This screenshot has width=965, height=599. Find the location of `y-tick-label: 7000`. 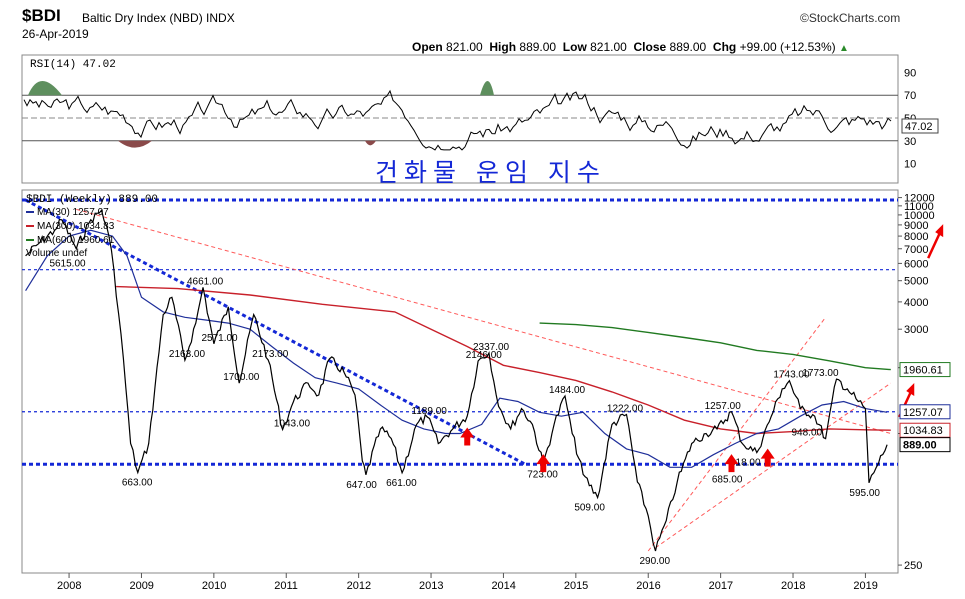

y-tick-label: 7000 is located at coordinates (916, 250).